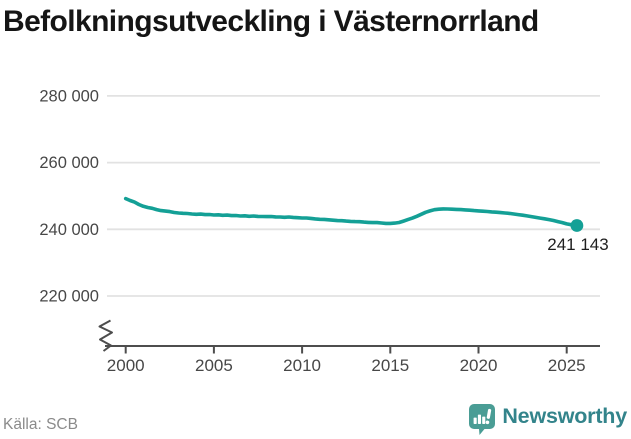  What do you see at coordinates (271, 21) in the screenshot?
I see `chart-title: Befolkningsutveckling i Västernorrland` at bounding box center [271, 21].